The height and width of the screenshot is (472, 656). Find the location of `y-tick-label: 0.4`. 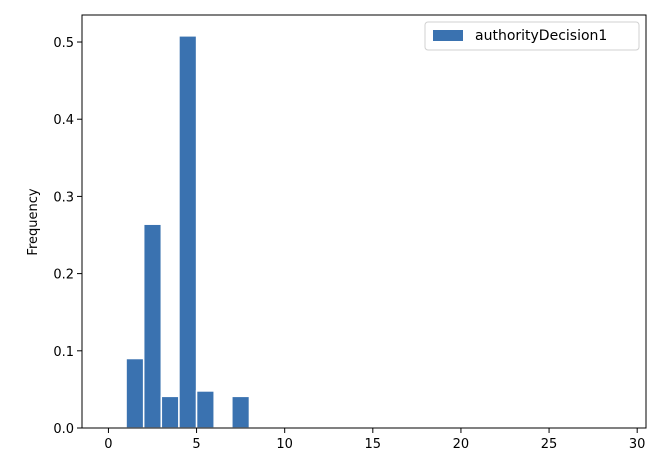

y-tick-label: 0.4 is located at coordinates (63, 120).